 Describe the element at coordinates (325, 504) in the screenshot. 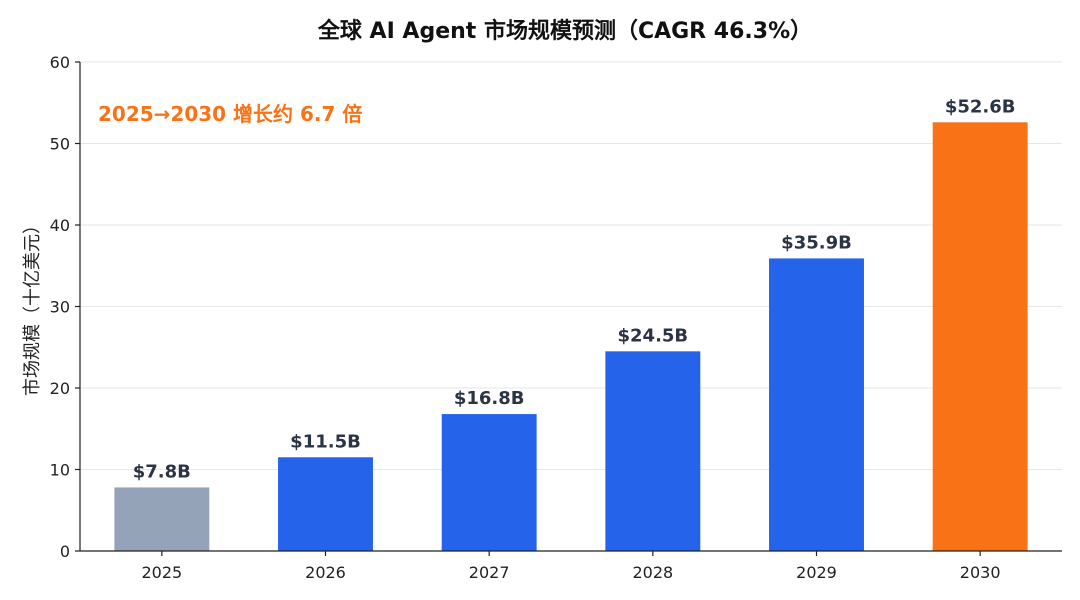

I see `bar-2026` at that location.